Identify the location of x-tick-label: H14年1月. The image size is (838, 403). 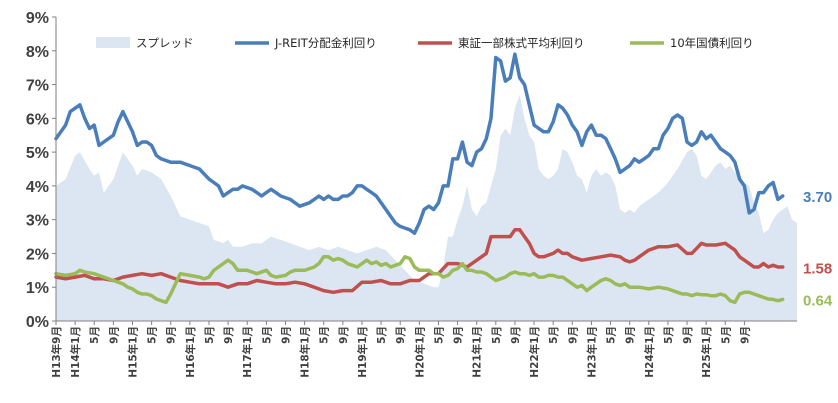
(75, 352).